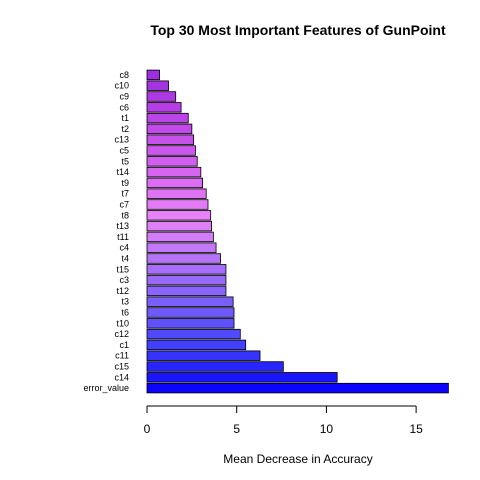 The height and width of the screenshot is (480, 480). I want to click on bar-c3, so click(186, 280).